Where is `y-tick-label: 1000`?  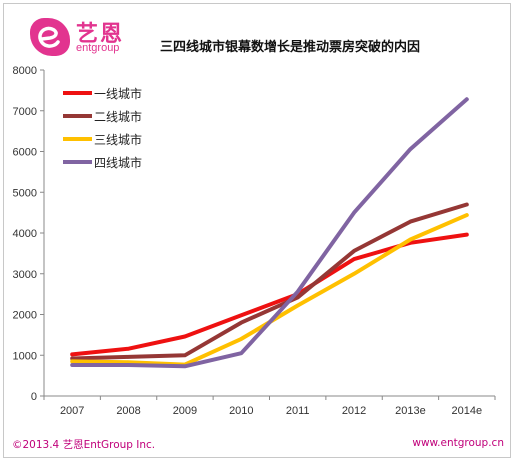
y-tick-label: 1000 is located at coordinates (25, 356).